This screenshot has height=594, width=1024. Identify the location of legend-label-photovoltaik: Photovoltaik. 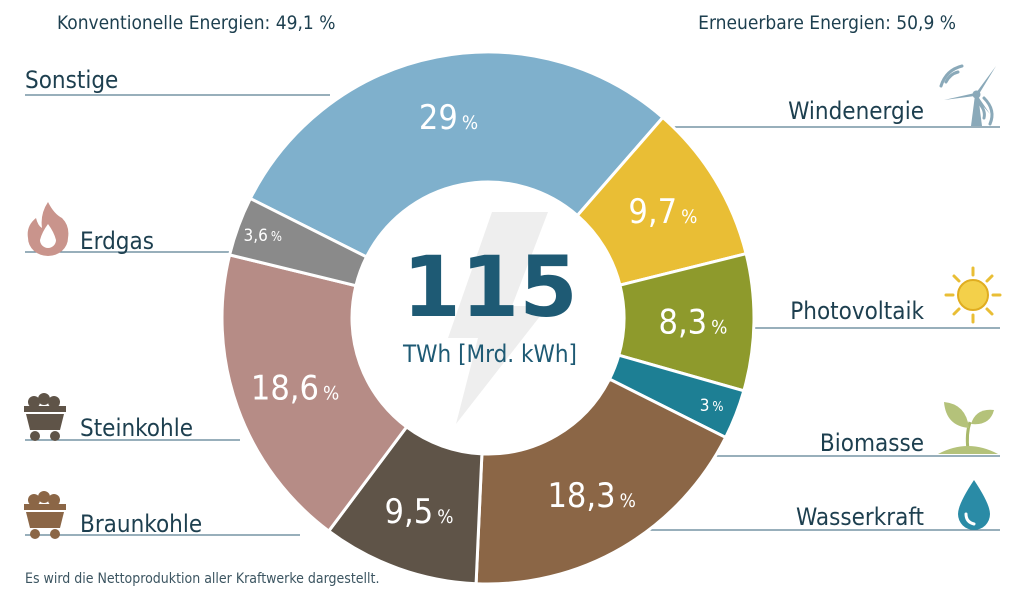
(857, 311).